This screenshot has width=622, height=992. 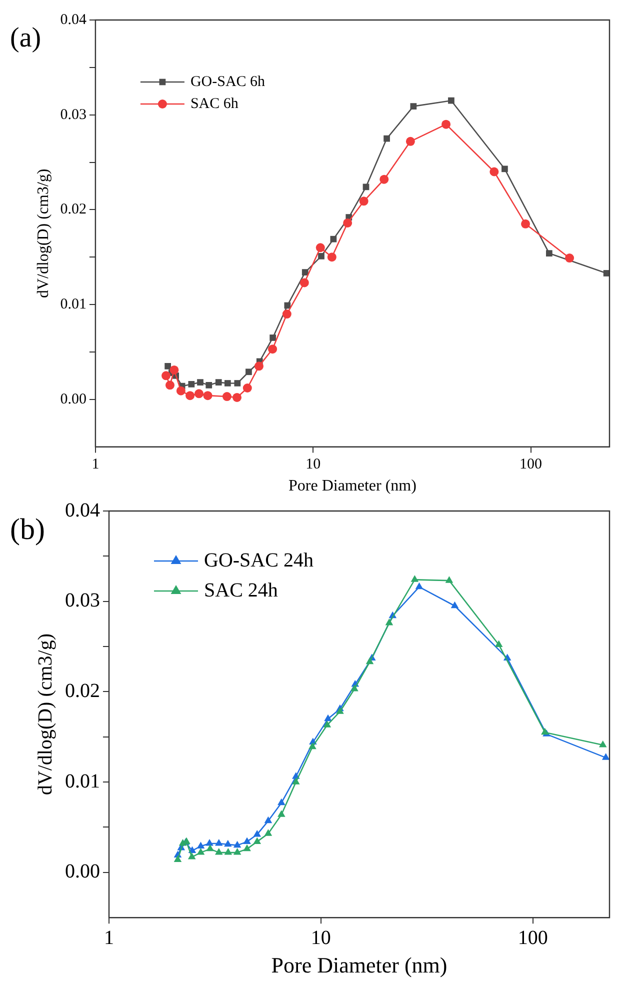 What do you see at coordinates (27, 529) in the screenshot?
I see `text: (b)` at bounding box center [27, 529].